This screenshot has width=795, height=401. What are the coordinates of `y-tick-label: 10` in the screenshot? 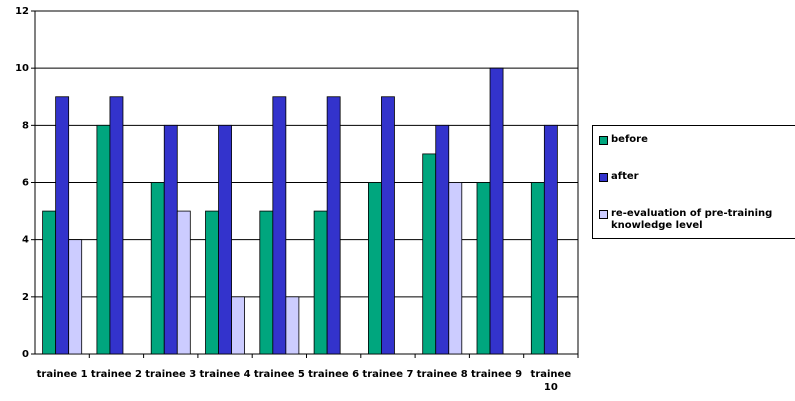 It's located at (22, 68).